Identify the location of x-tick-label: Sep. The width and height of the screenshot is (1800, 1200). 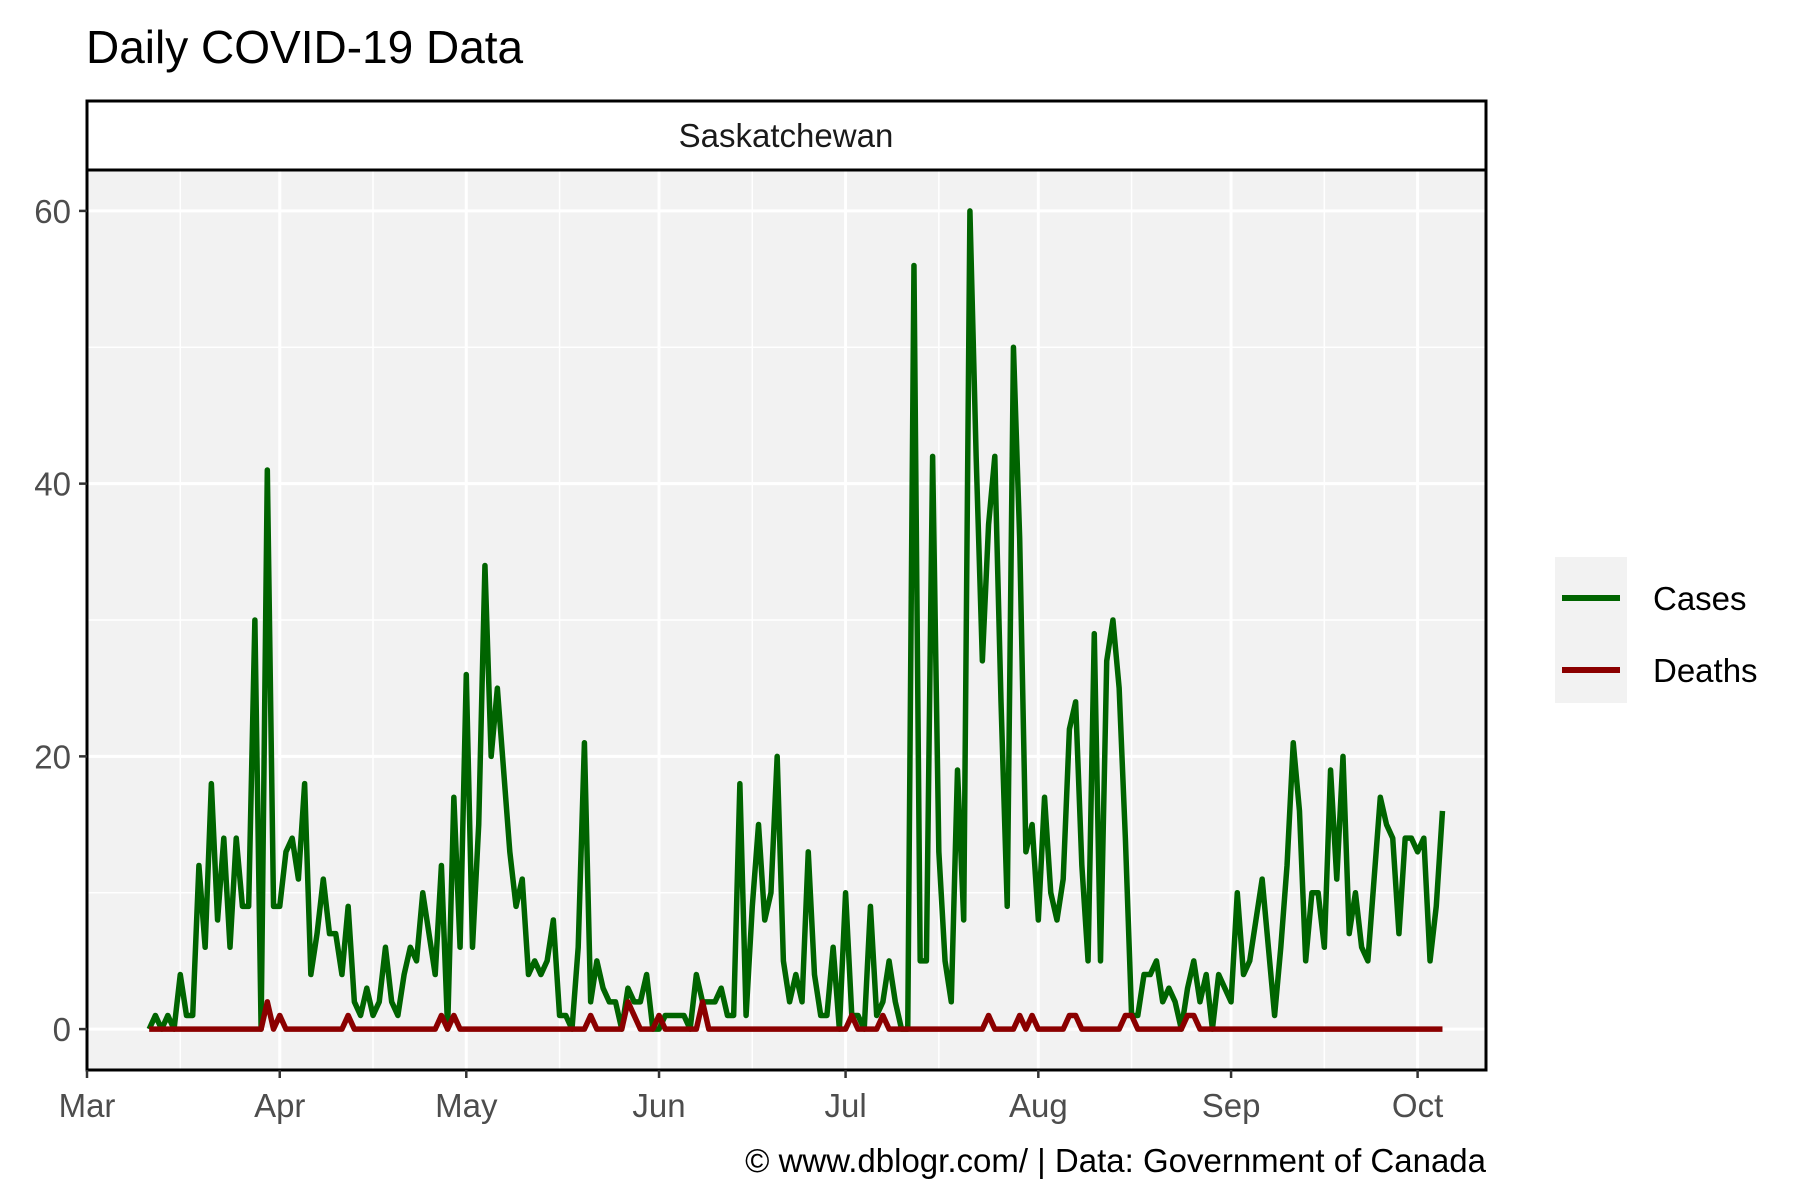
(1231, 1105).